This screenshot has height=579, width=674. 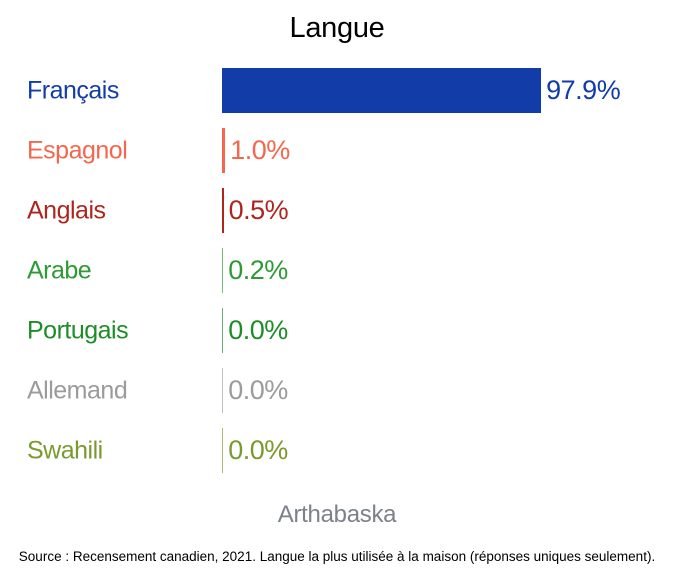 What do you see at coordinates (337, 330) in the screenshot?
I see `bar-row-portugais: Portugais 0.0%` at bounding box center [337, 330].